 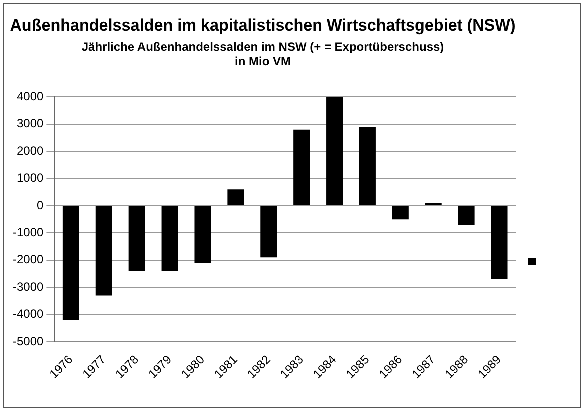 What do you see at coordinates (28, 341) in the screenshot?
I see `y-tick-label: -5000` at bounding box center [28, 341].